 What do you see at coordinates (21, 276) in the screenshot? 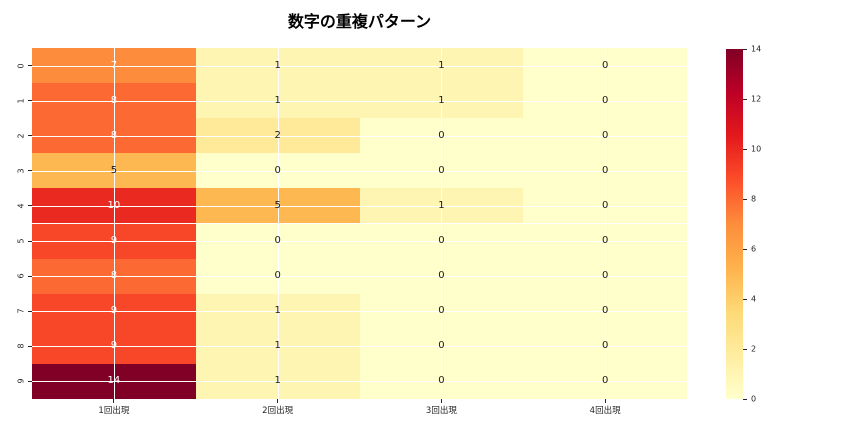
I see `y-tick-label: 6` at bounding box center [21, 276].